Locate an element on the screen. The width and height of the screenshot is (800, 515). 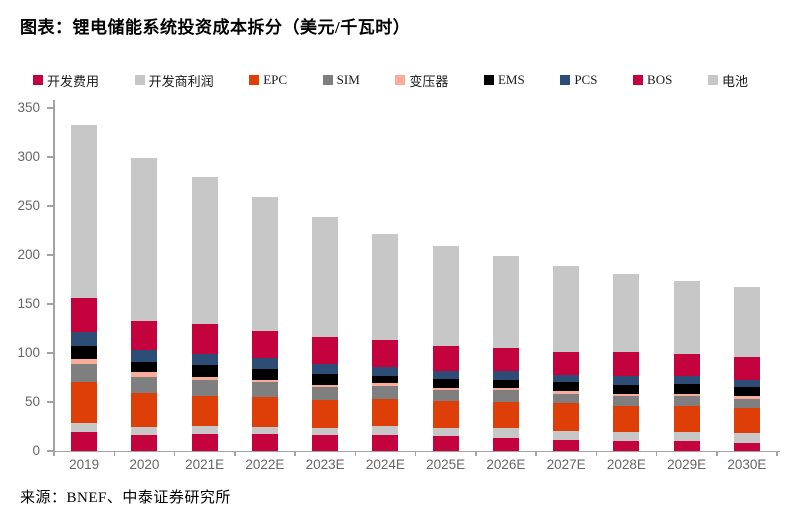
stacked-bar-2030E is located at coordinates (746, 369).